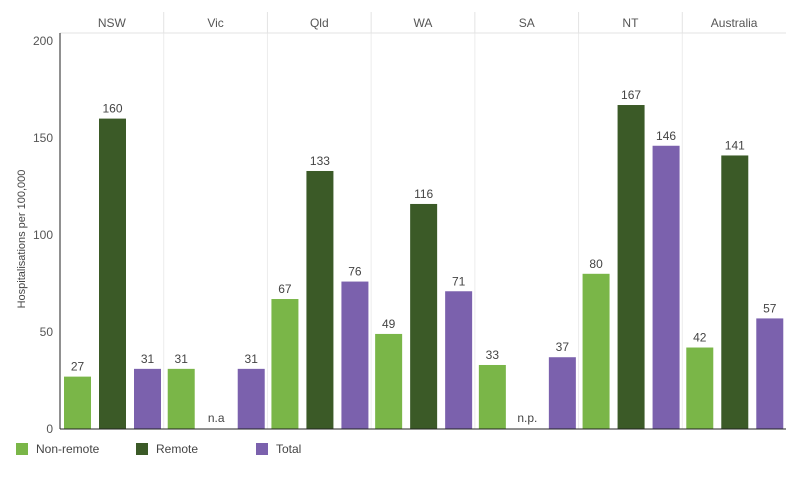 This screenshot has height=480, width=800. What do you see at coordinates (734, 23) in the screenshot?
I see `panel-label: Australia` at bounding box center [734, 23].